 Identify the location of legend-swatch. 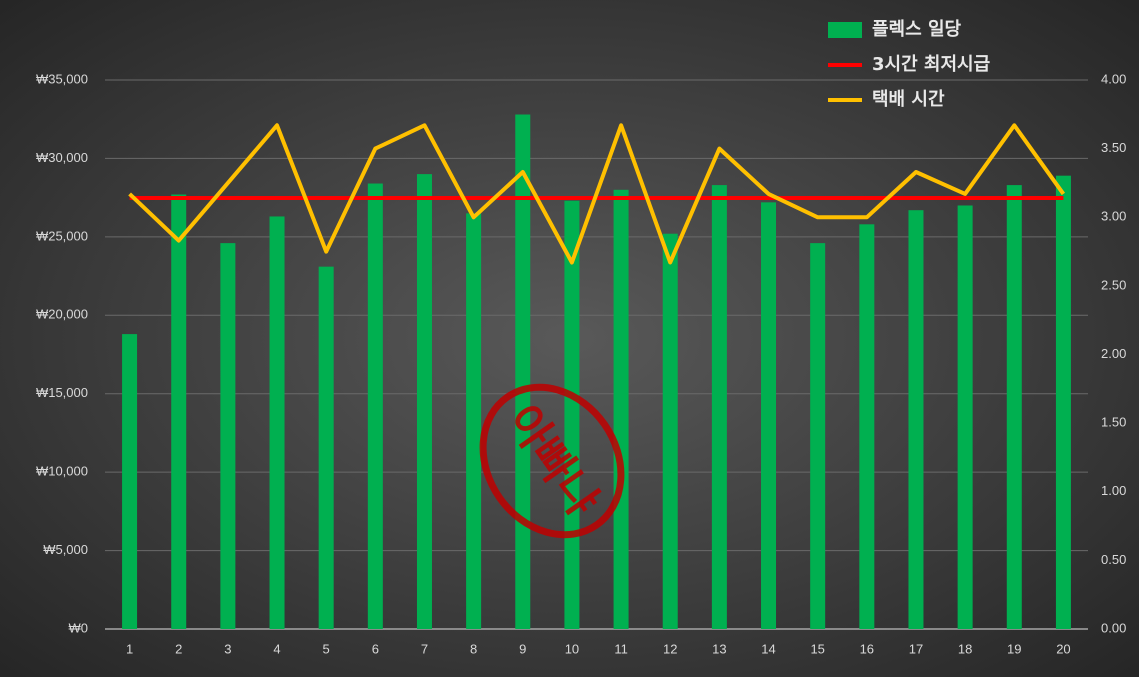
(845, 30).